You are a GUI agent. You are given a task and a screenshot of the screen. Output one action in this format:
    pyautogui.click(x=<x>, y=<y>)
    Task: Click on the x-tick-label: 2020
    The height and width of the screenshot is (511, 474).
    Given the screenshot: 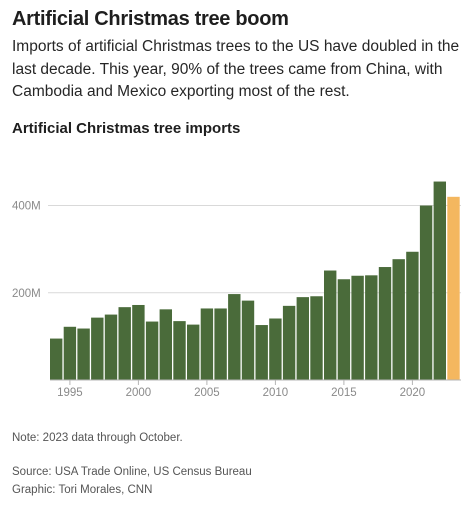 What is the action you would take?
    pyautogui.click(x=413, y=393)
    